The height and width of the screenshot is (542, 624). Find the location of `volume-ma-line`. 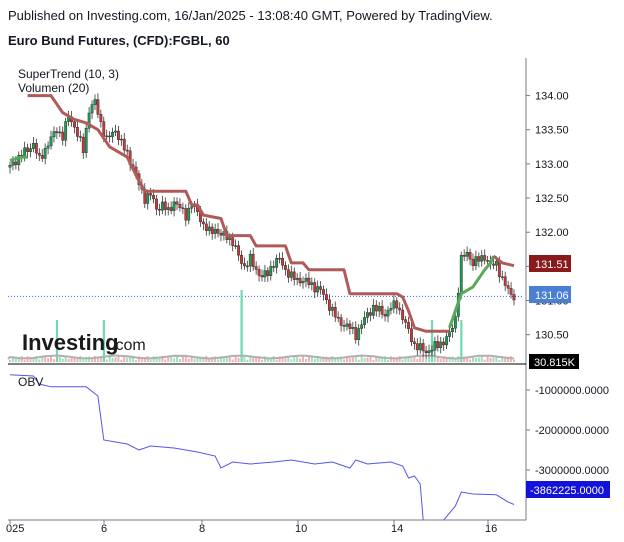

volume-ma-line is located at coordinates (261, 357).